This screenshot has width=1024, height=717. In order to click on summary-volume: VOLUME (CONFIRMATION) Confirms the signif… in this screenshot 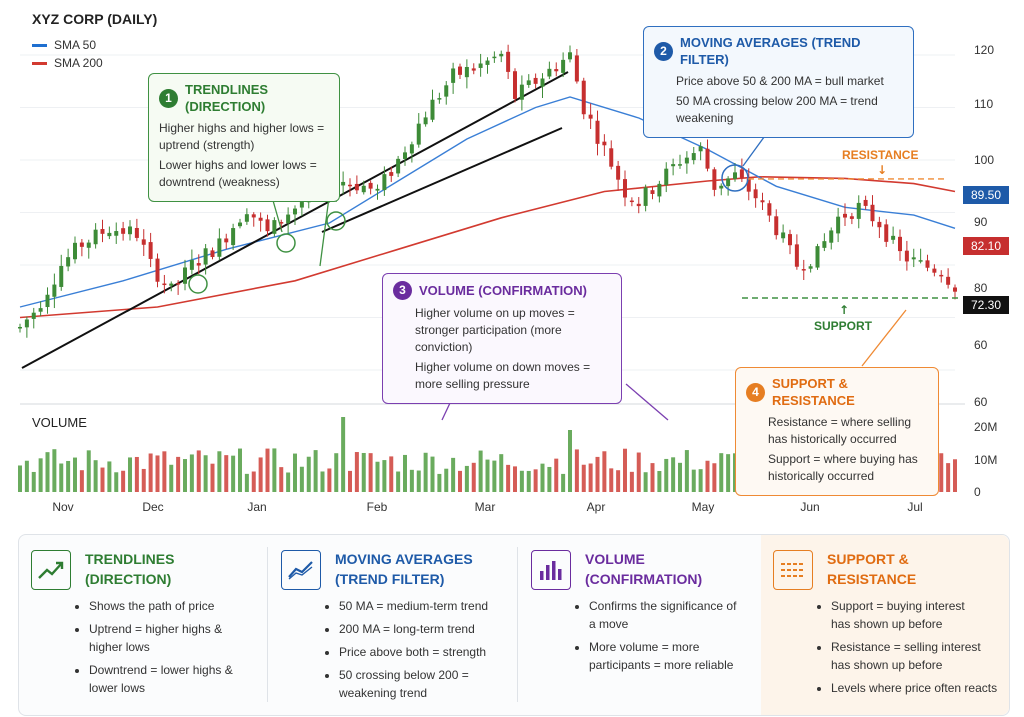, I will do `click(641, 625)`.